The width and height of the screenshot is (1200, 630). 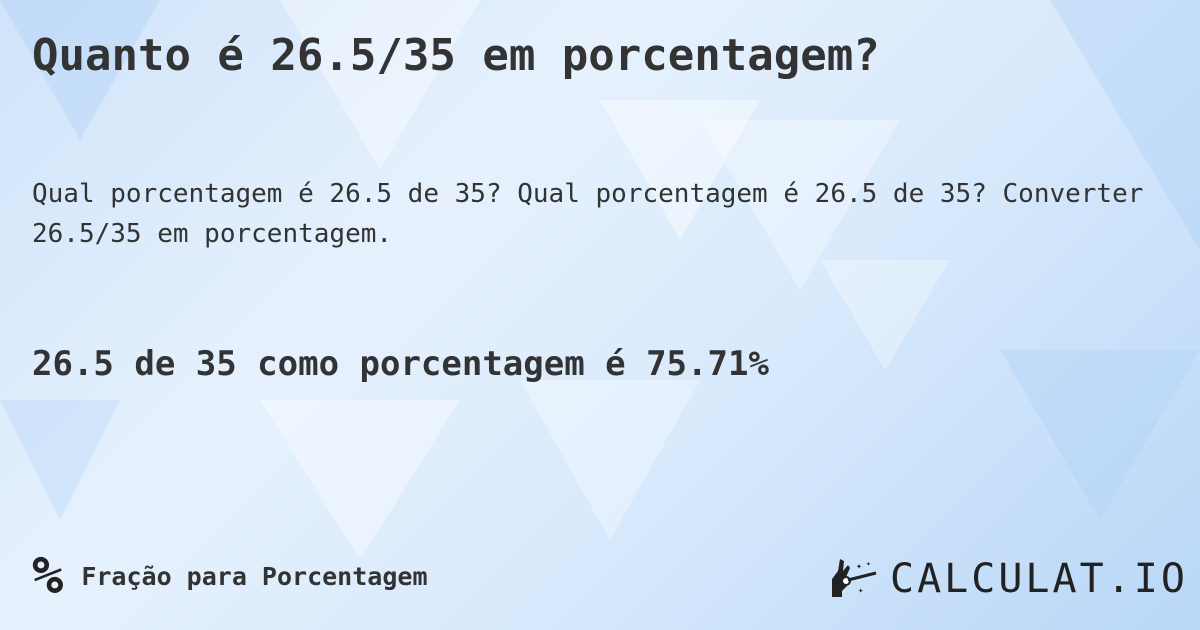 I want to click on logo-text: CALCULAT.IO, so click(x=1039, y=579).